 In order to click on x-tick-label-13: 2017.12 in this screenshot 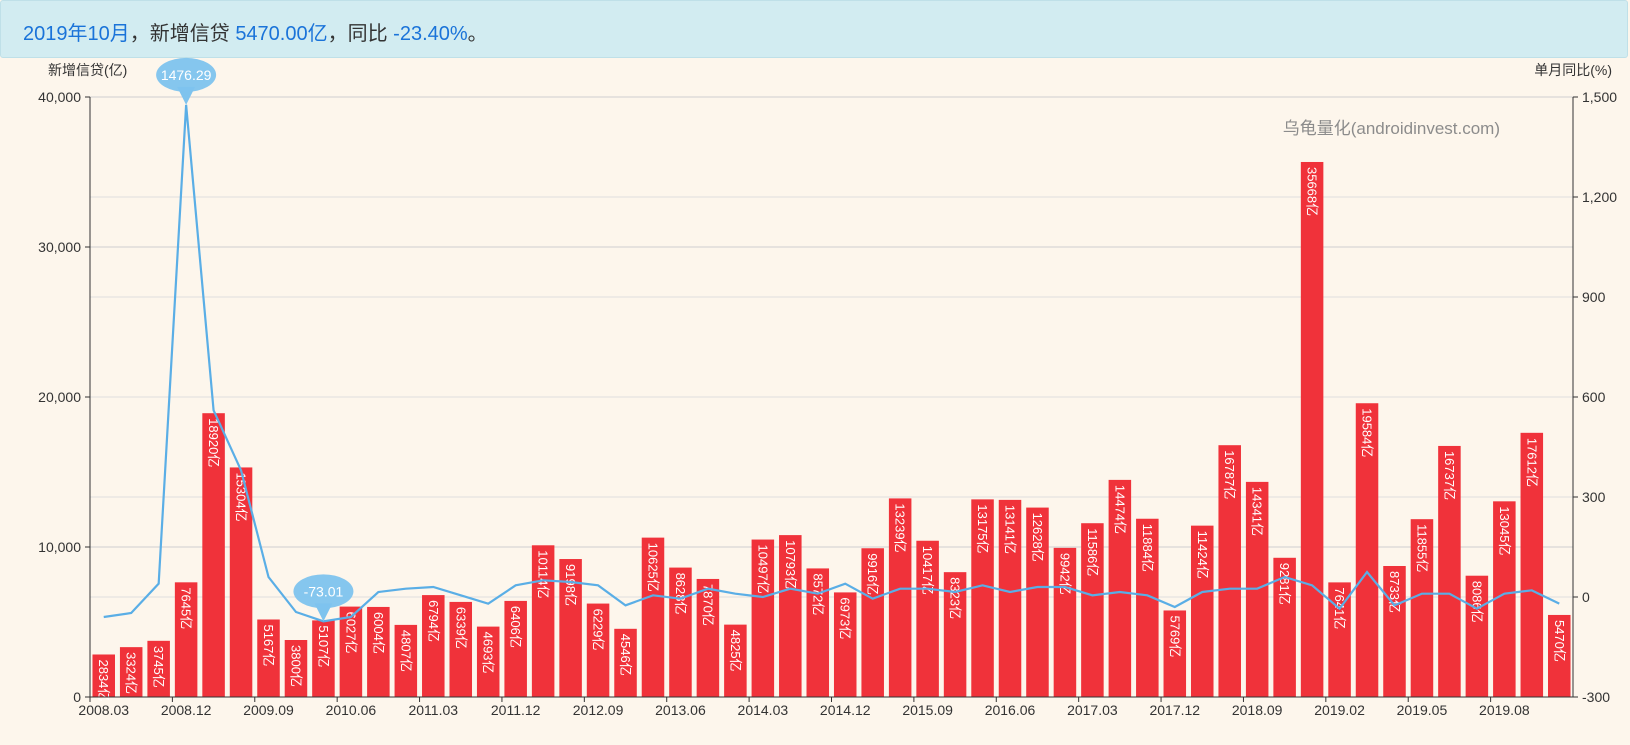, I will do `click(1174, 710)`.